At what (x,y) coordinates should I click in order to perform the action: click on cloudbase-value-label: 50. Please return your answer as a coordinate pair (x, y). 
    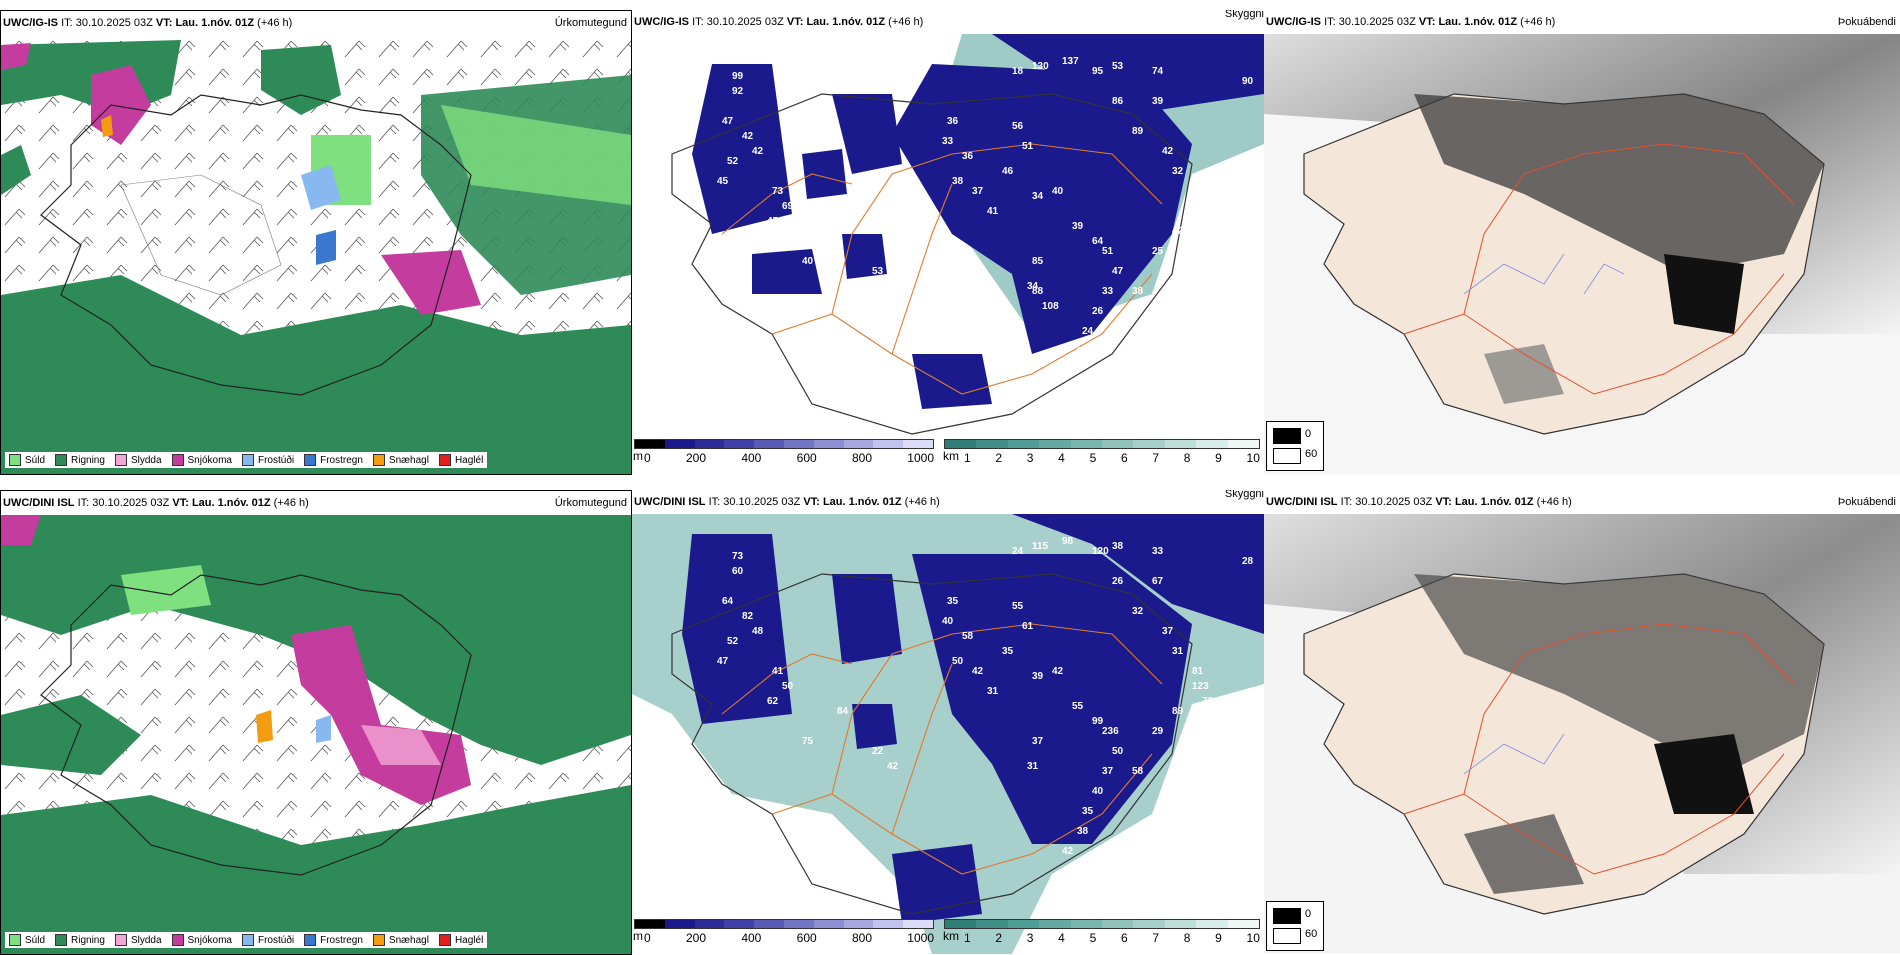
    Looking at the image, I should click on (1118, 751).